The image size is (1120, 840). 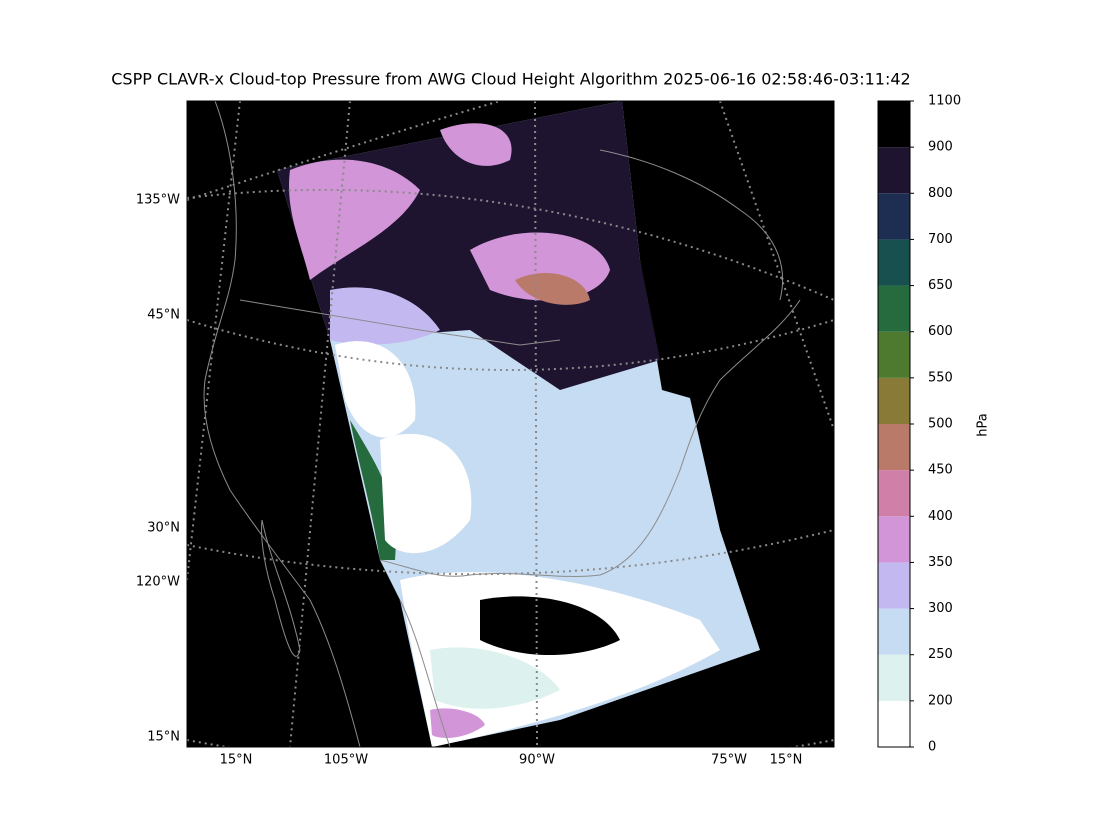 I want to click on colorbar-tick-label: 650, so click(x=940, y=285).